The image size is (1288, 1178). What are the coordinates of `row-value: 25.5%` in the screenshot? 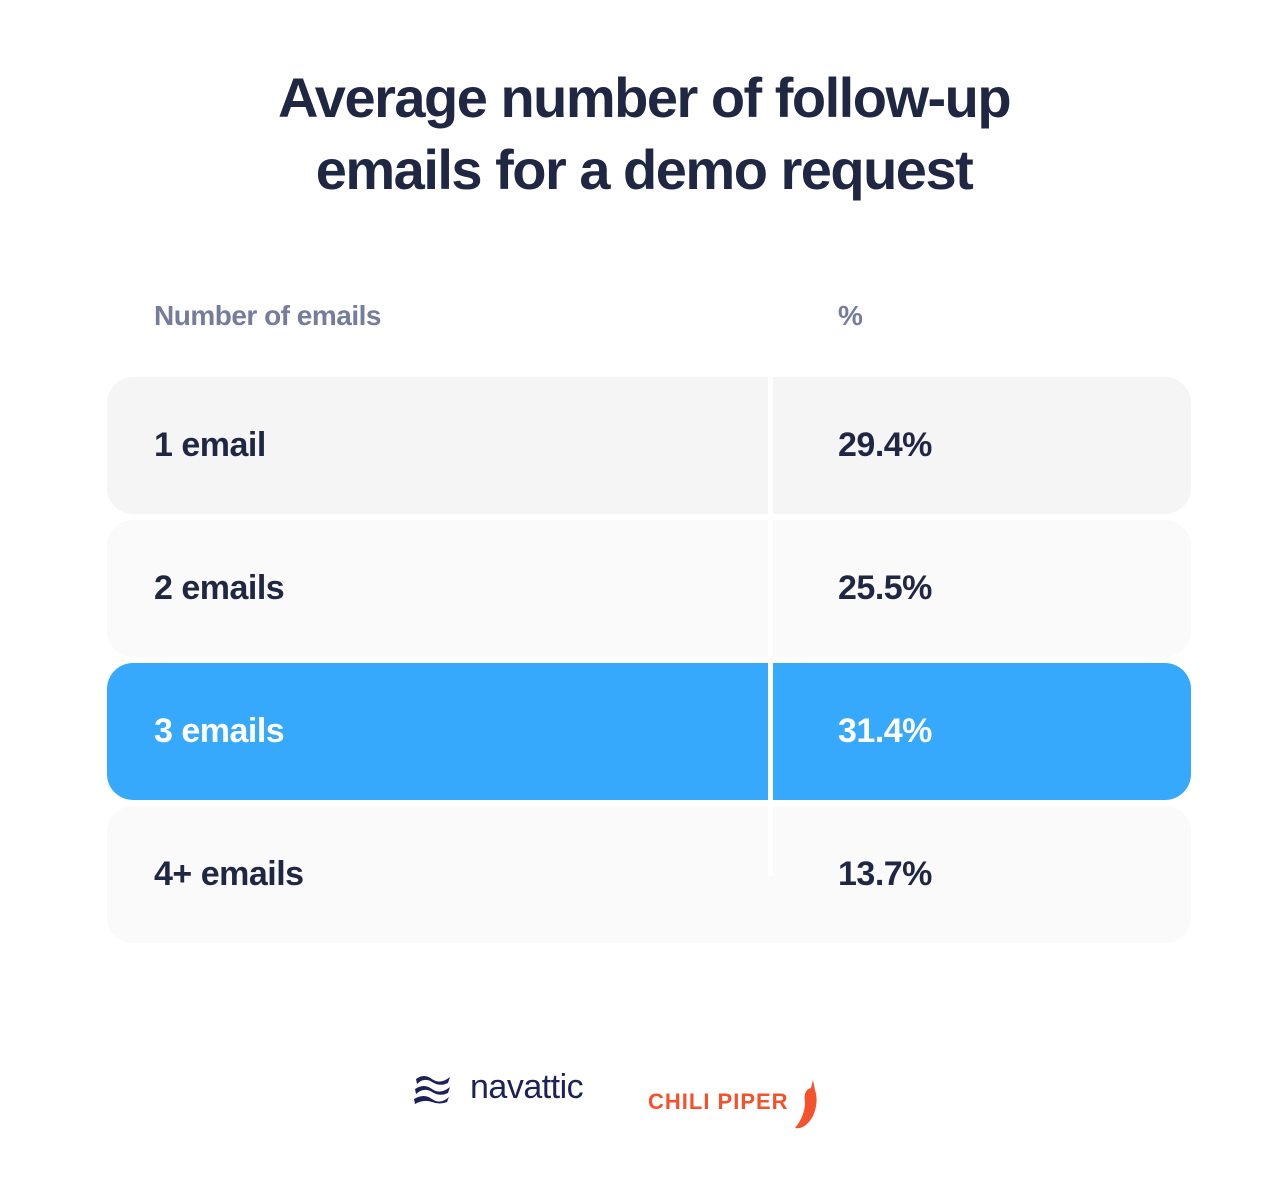 It's located at (885, 588).